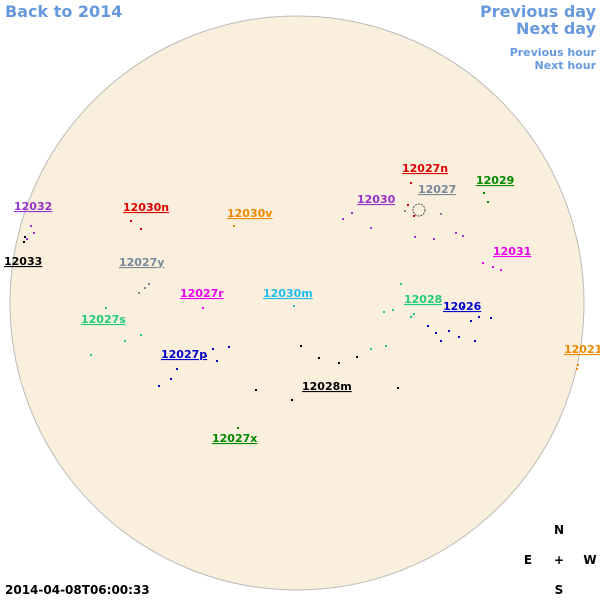 The width and height of the screenshot is (600, 600). I want to click on region-label: 12033, so click(23, 261).